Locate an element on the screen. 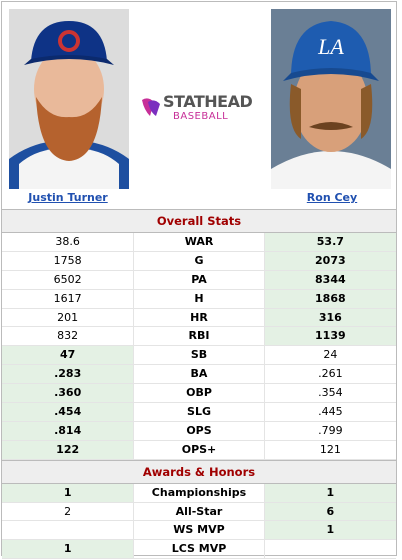  stat-row: 122 OPS+ 121 is located at coordinates (199, 450).